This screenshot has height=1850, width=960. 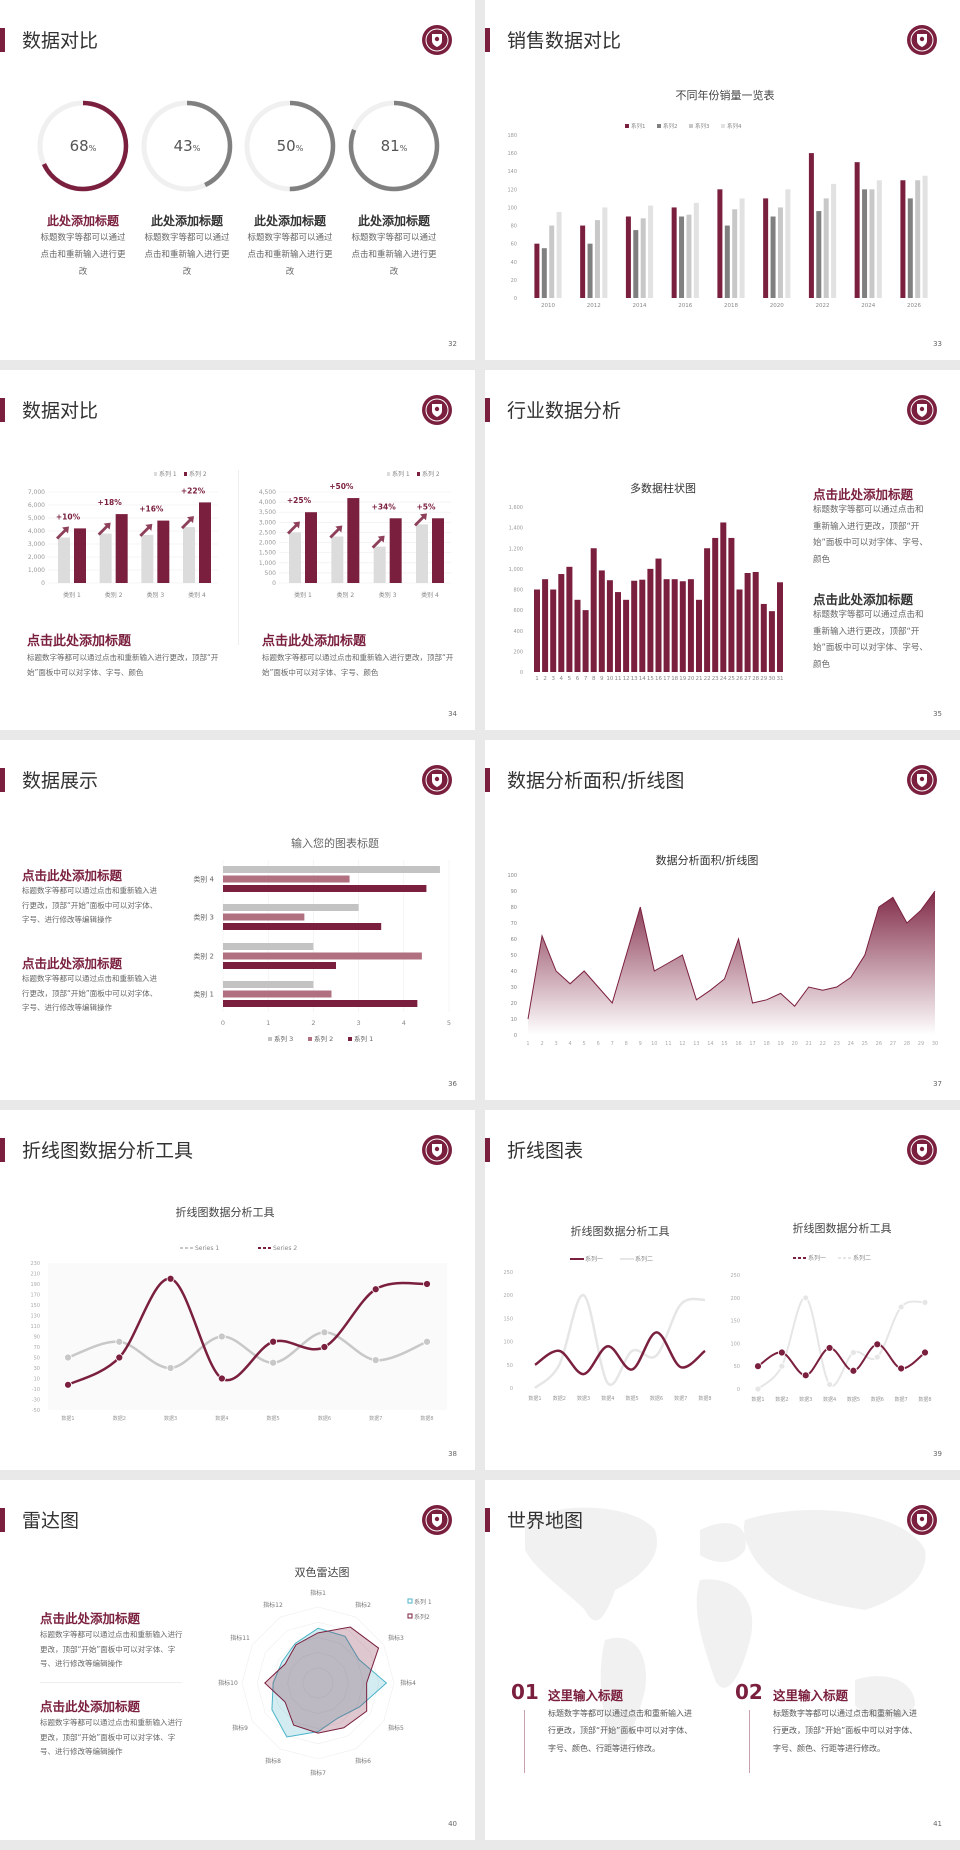 What do you see at coordinates (283, 1038) in the screenshot?
I see `legend-label: 系列 3` at bounding box center [283, 1038].